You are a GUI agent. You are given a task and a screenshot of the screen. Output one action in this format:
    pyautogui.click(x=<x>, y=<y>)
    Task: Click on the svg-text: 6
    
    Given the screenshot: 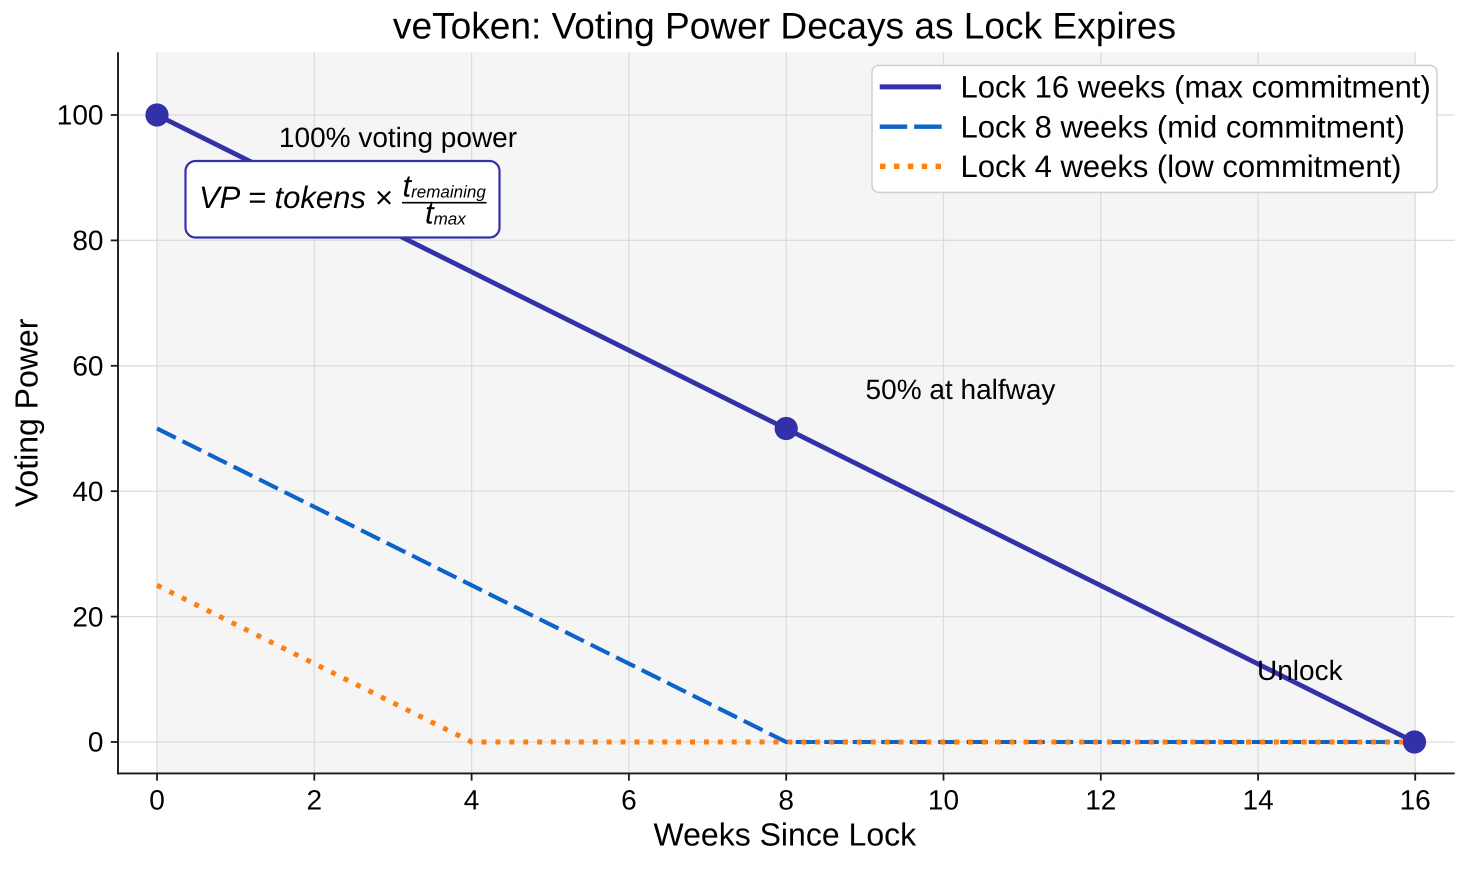 What is the action you would take?
    pyautogui.click(x=629, y=799)
    